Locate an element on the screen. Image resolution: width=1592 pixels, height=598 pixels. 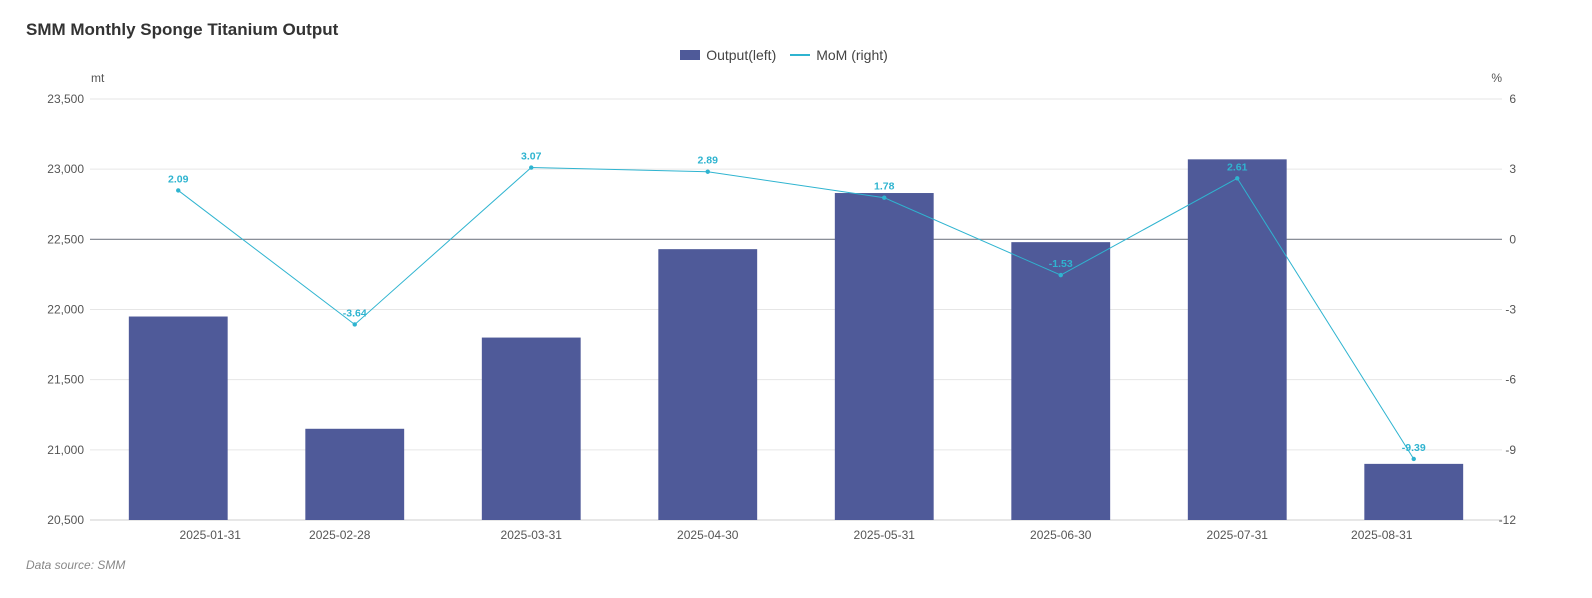
x-tick-label: 2025-04-30 is located at coordinates (708, 535).